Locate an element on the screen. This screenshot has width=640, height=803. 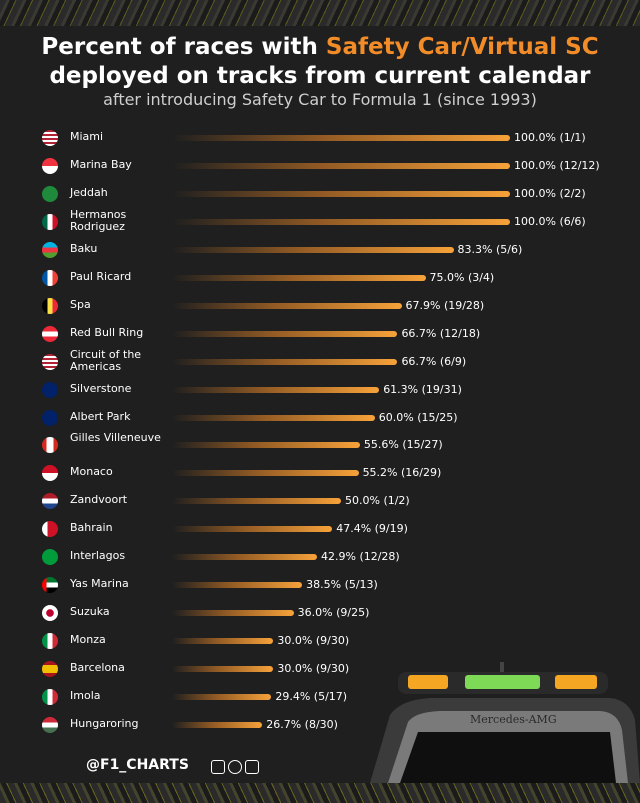
bar-row: Circuit of the Americas 66.7% (6/9) is located at coordinates (320, 362).